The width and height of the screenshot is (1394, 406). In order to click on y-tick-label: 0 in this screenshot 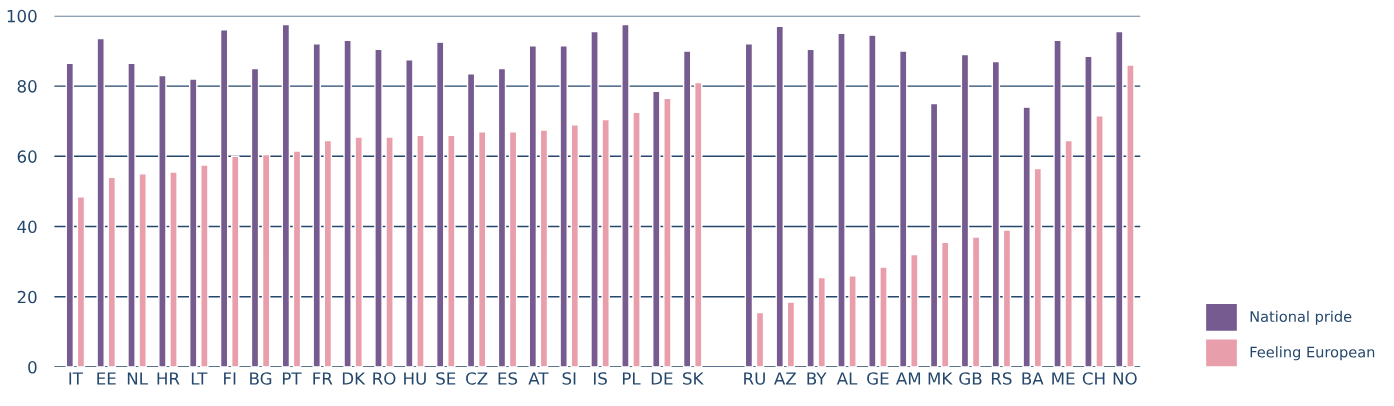, I will do `click(32, 367)`.